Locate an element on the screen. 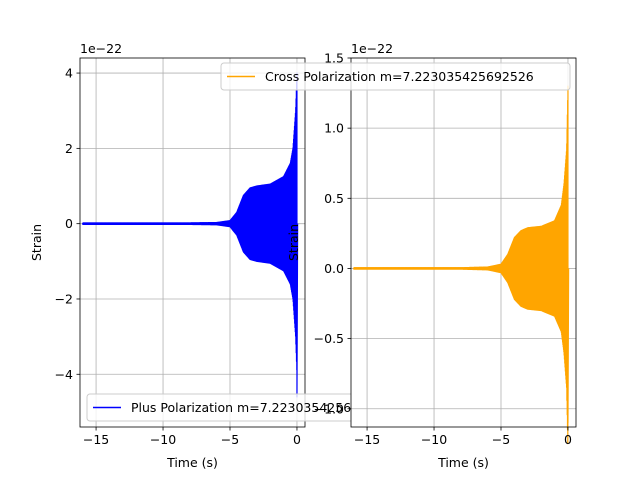  y-tick-label: 2 is located at coordinates (69, 148).